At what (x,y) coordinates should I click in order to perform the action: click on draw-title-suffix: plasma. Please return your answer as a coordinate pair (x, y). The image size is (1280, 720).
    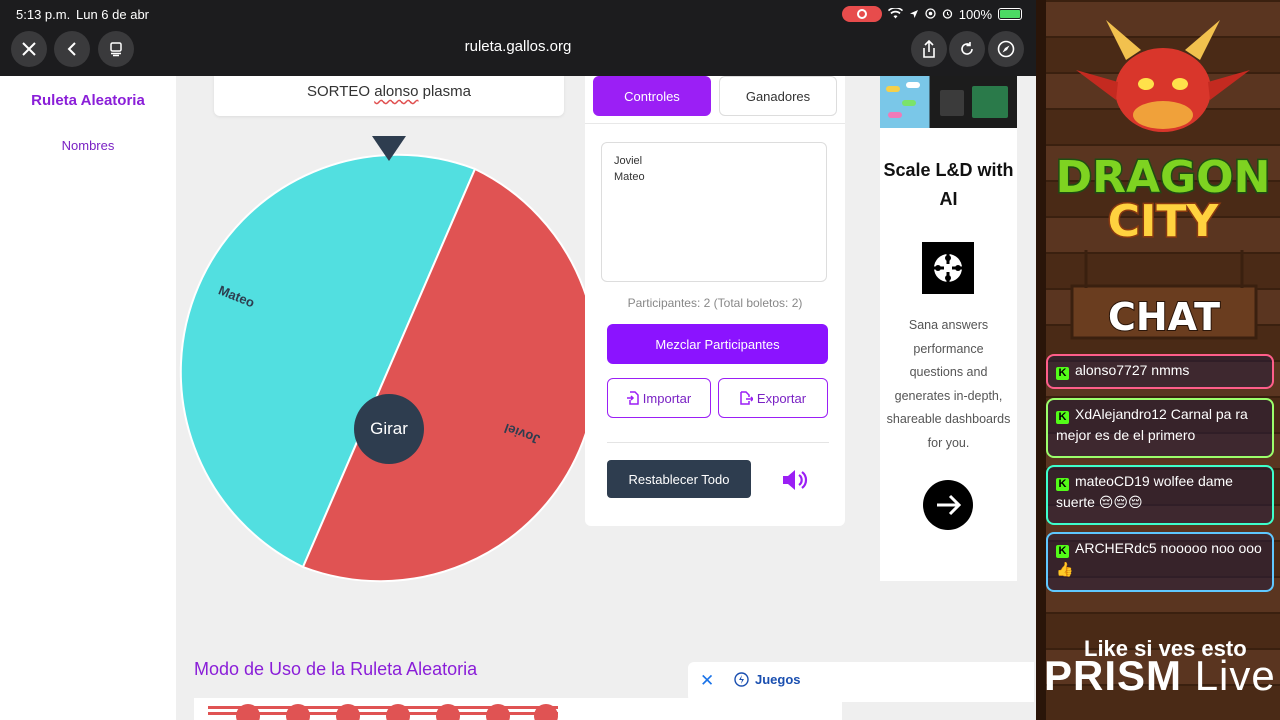
    Looking at the image, I should click on (446, 91).